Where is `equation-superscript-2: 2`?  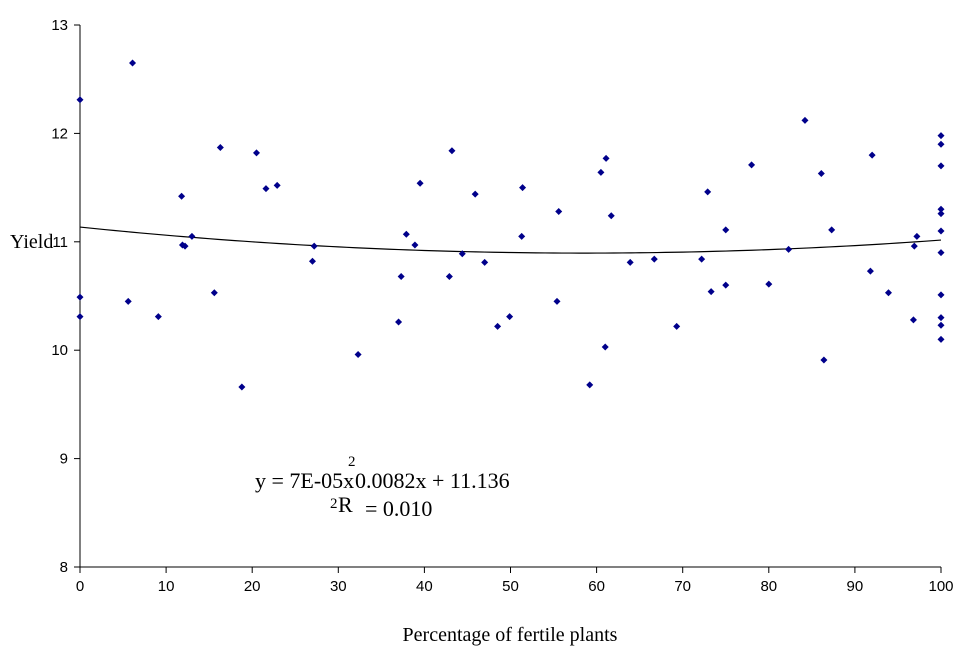 equation-superscript-2: 2 is located at coordinates (334, 504).